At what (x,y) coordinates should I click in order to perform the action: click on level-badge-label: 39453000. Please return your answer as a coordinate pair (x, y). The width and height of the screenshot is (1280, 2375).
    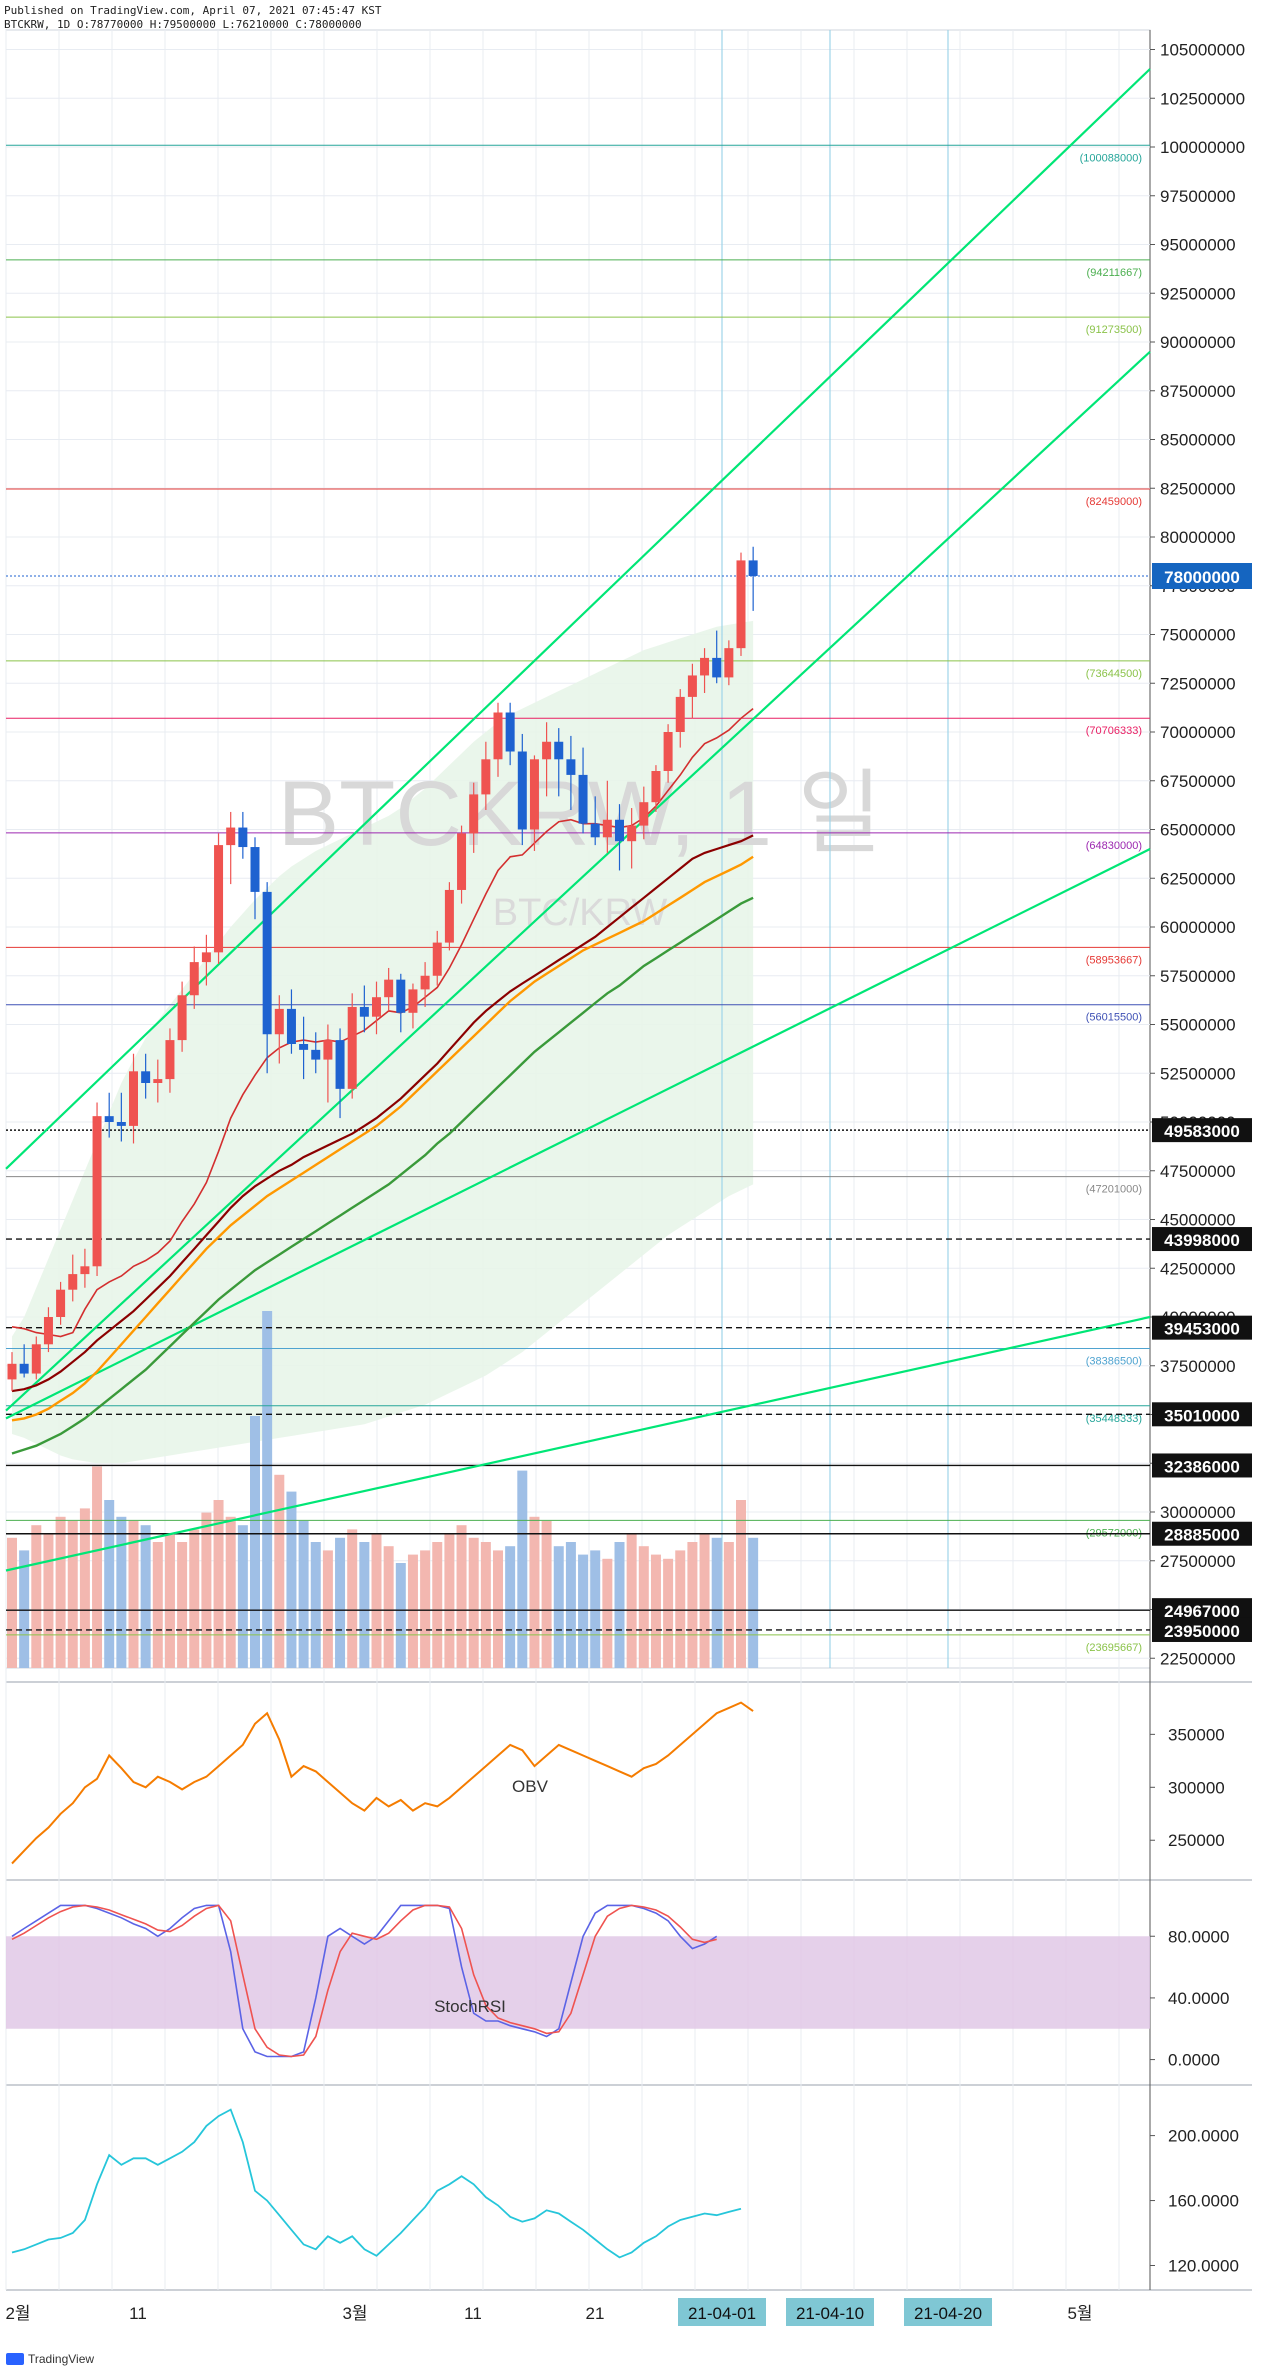
    Looking at the image, I should click on (1202, 1329).